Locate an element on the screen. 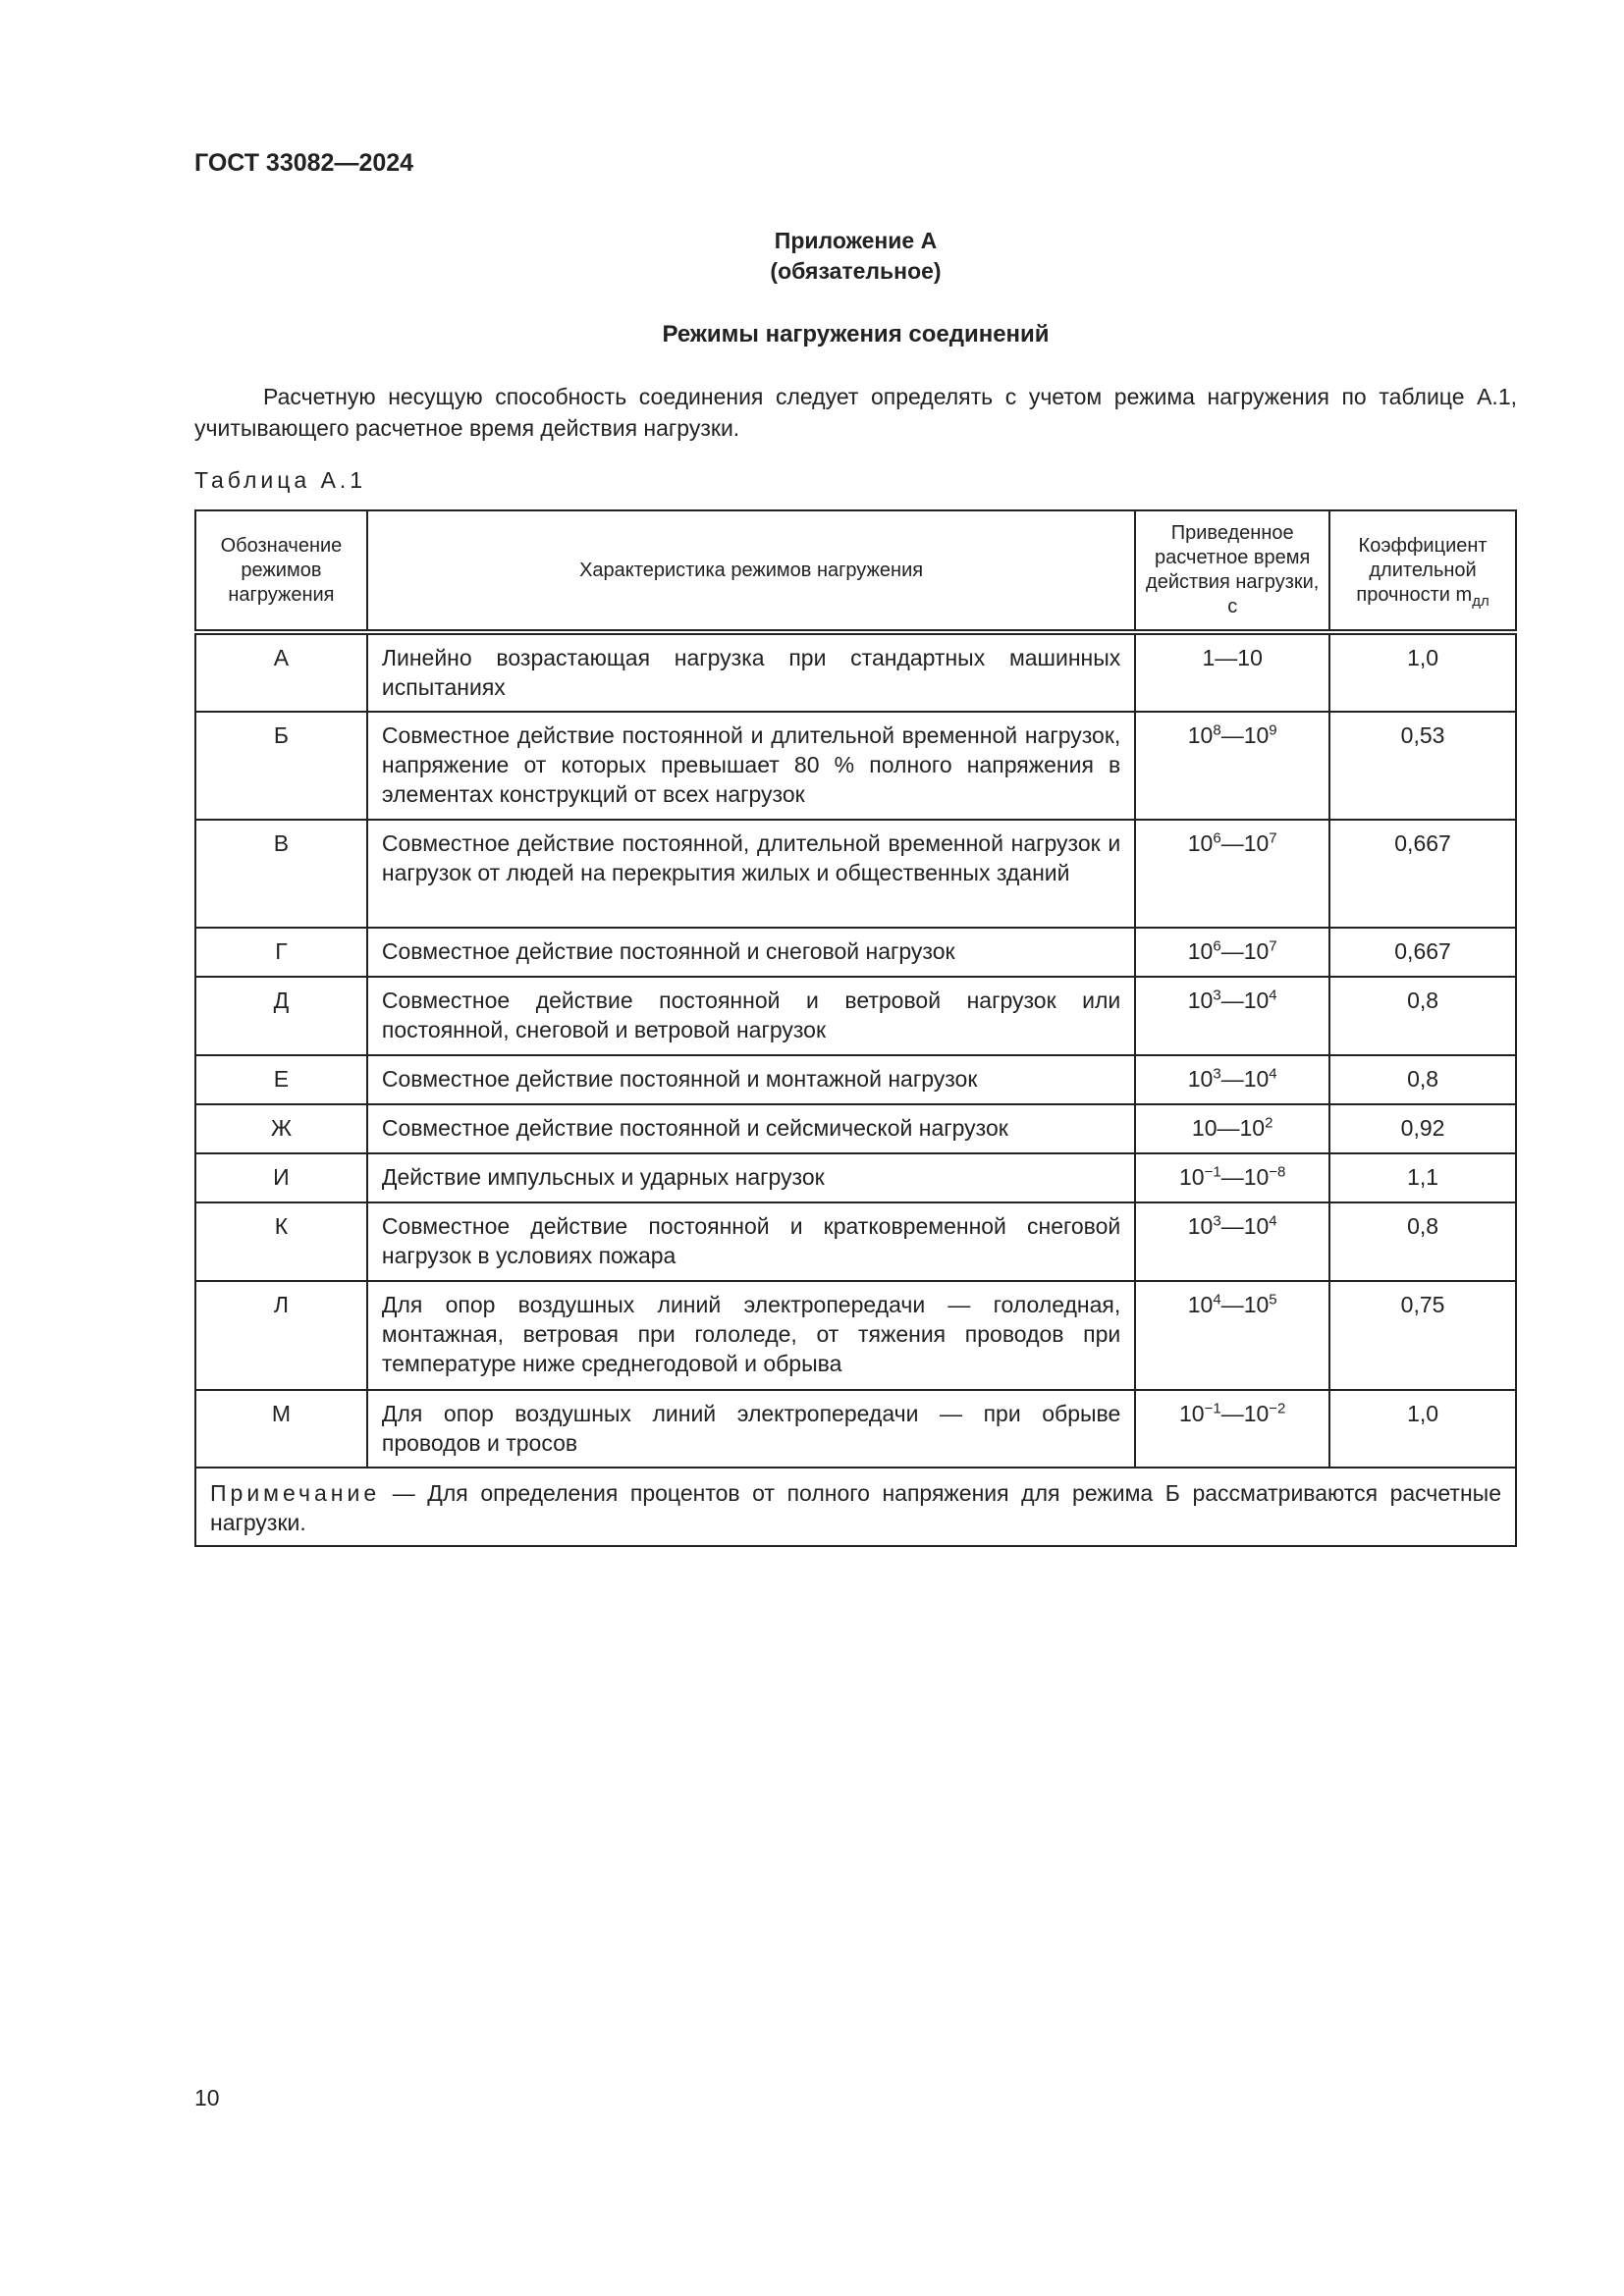  header-coefficient: Коэффициент длительной прочности mдл is located at coordinates (1422, 571).